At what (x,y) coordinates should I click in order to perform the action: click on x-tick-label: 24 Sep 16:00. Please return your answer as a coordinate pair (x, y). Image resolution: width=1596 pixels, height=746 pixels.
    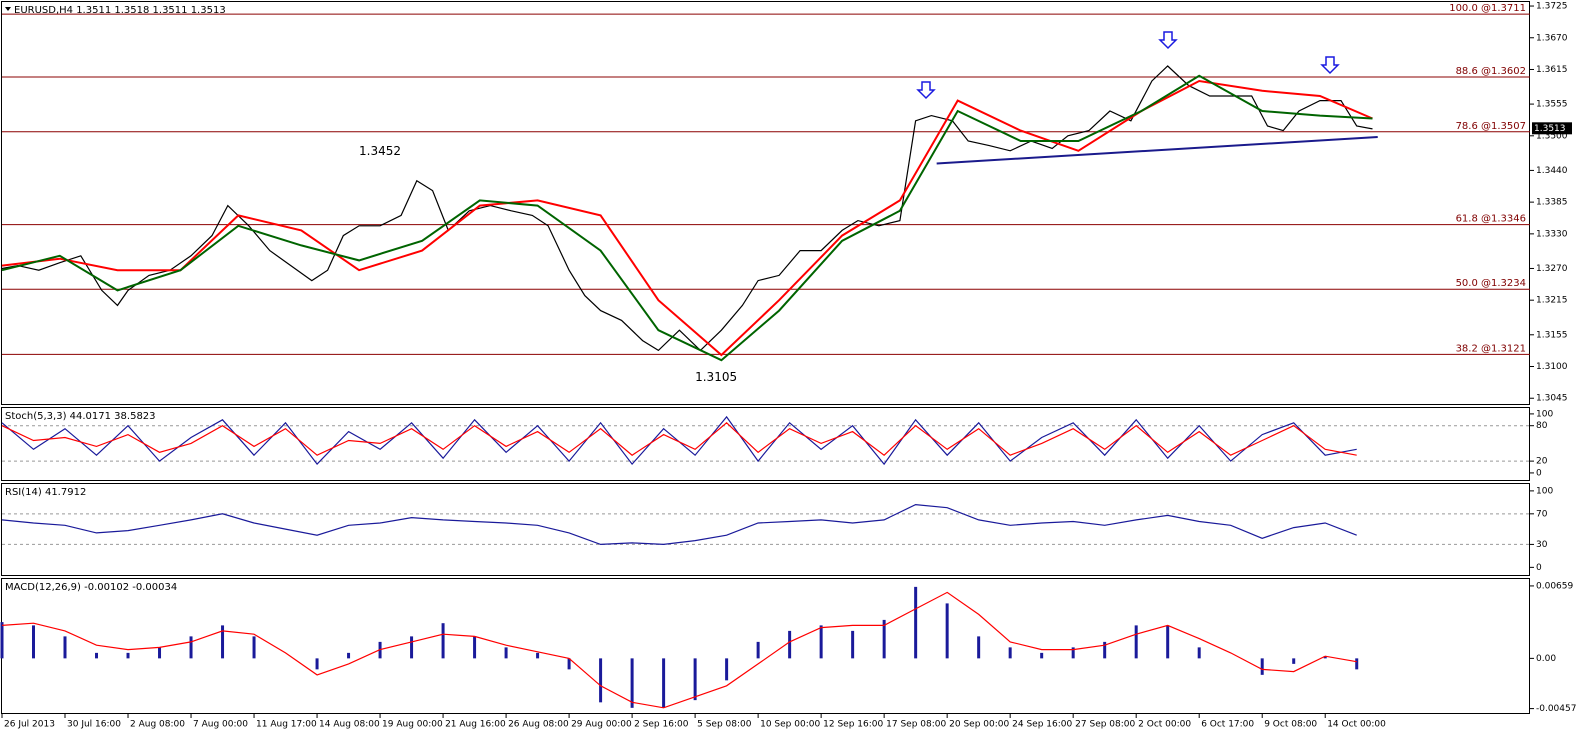
    Looking at the image, I should click on (1042, 725).